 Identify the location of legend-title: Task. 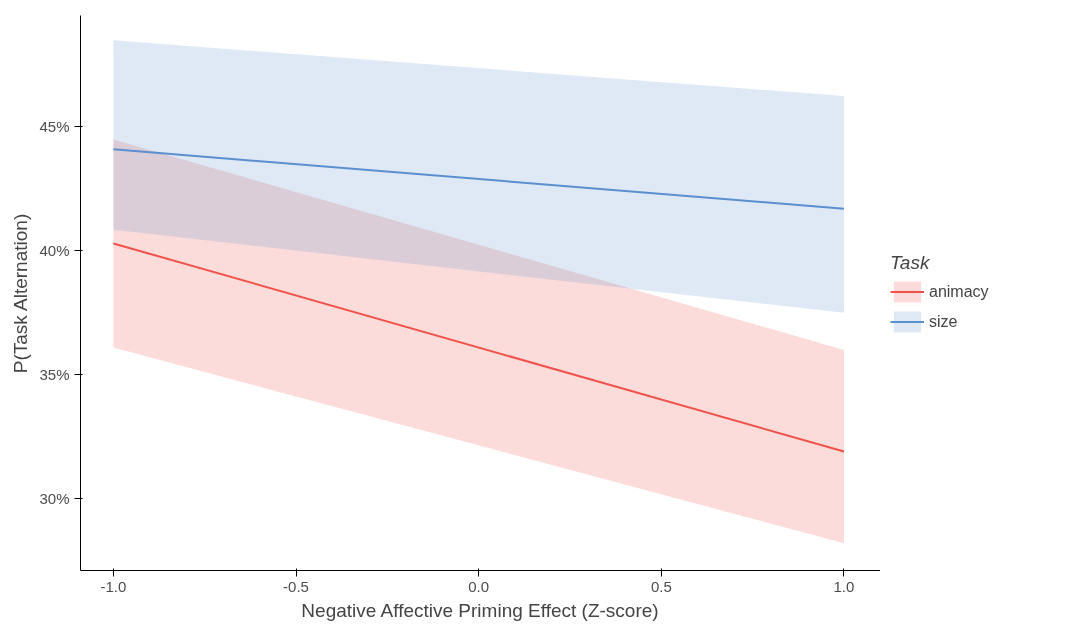
(910, 262).